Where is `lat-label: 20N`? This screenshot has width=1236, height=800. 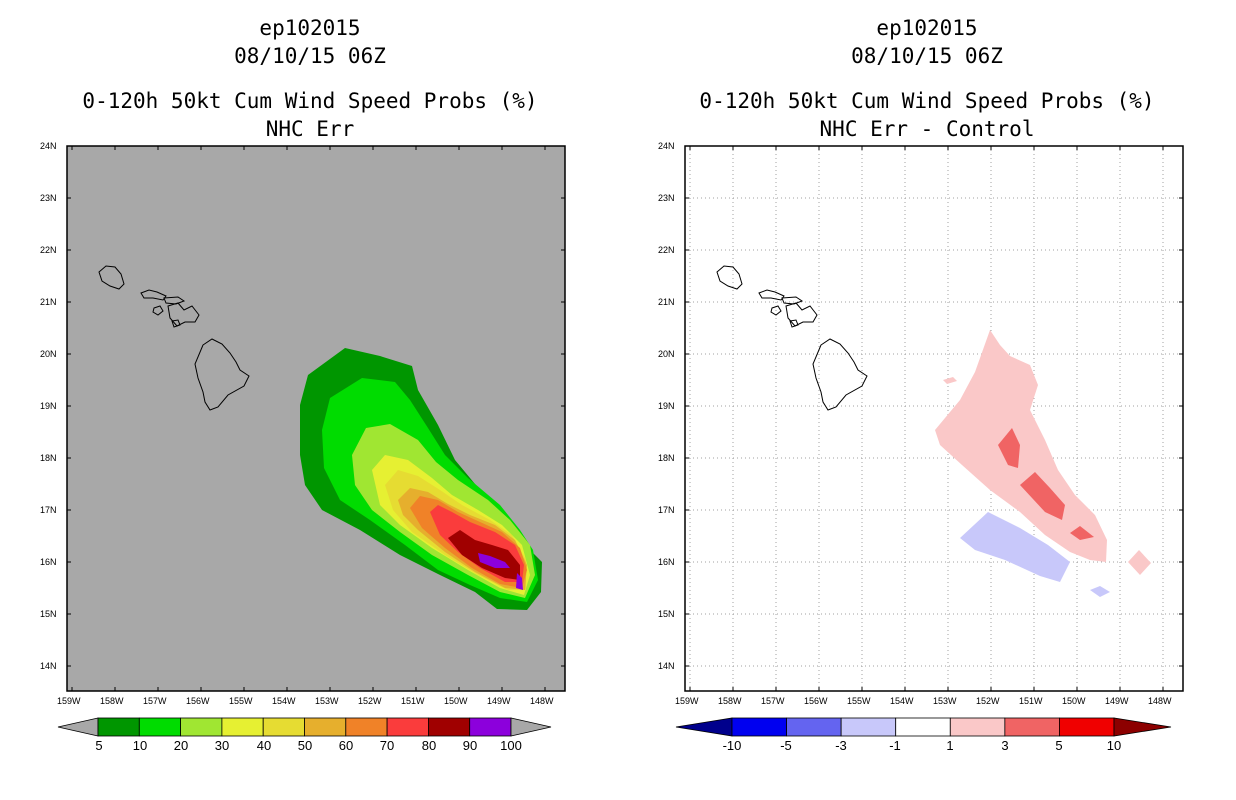
lat-label: 20N is located at coordinates (48, 354).